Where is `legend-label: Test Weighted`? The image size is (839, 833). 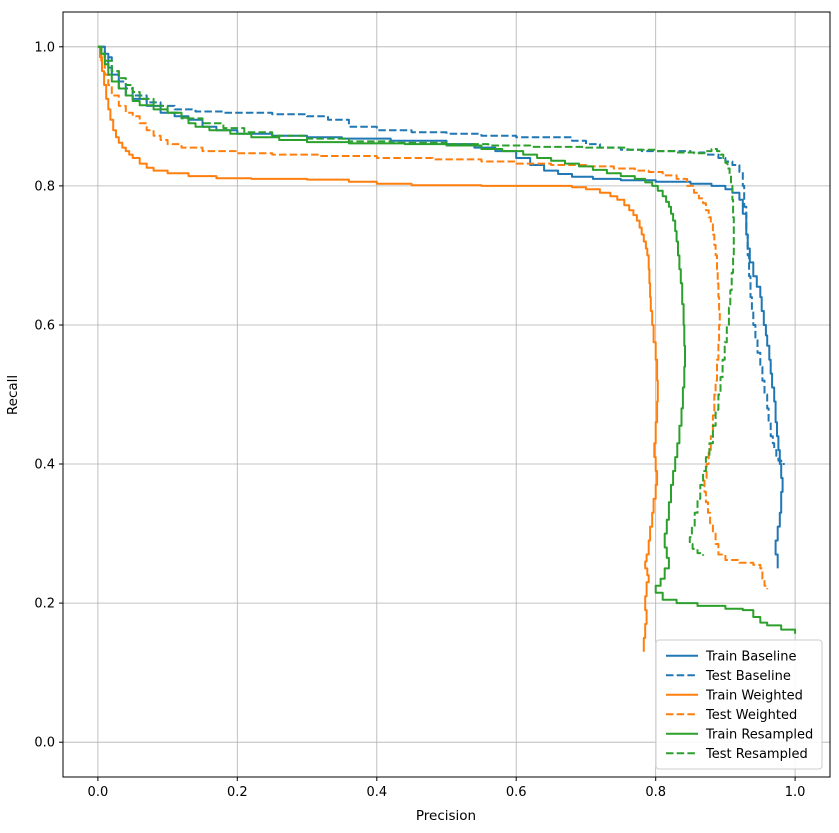 legend-label: Test Weighted is located at coordinates (751, 715).